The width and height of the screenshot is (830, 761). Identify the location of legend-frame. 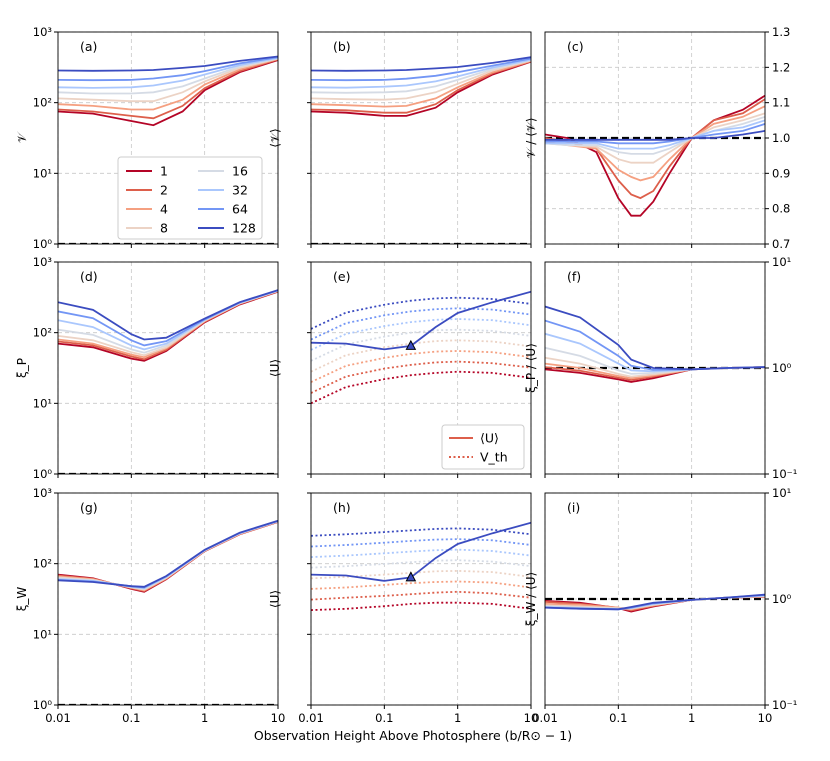
(190, 198).